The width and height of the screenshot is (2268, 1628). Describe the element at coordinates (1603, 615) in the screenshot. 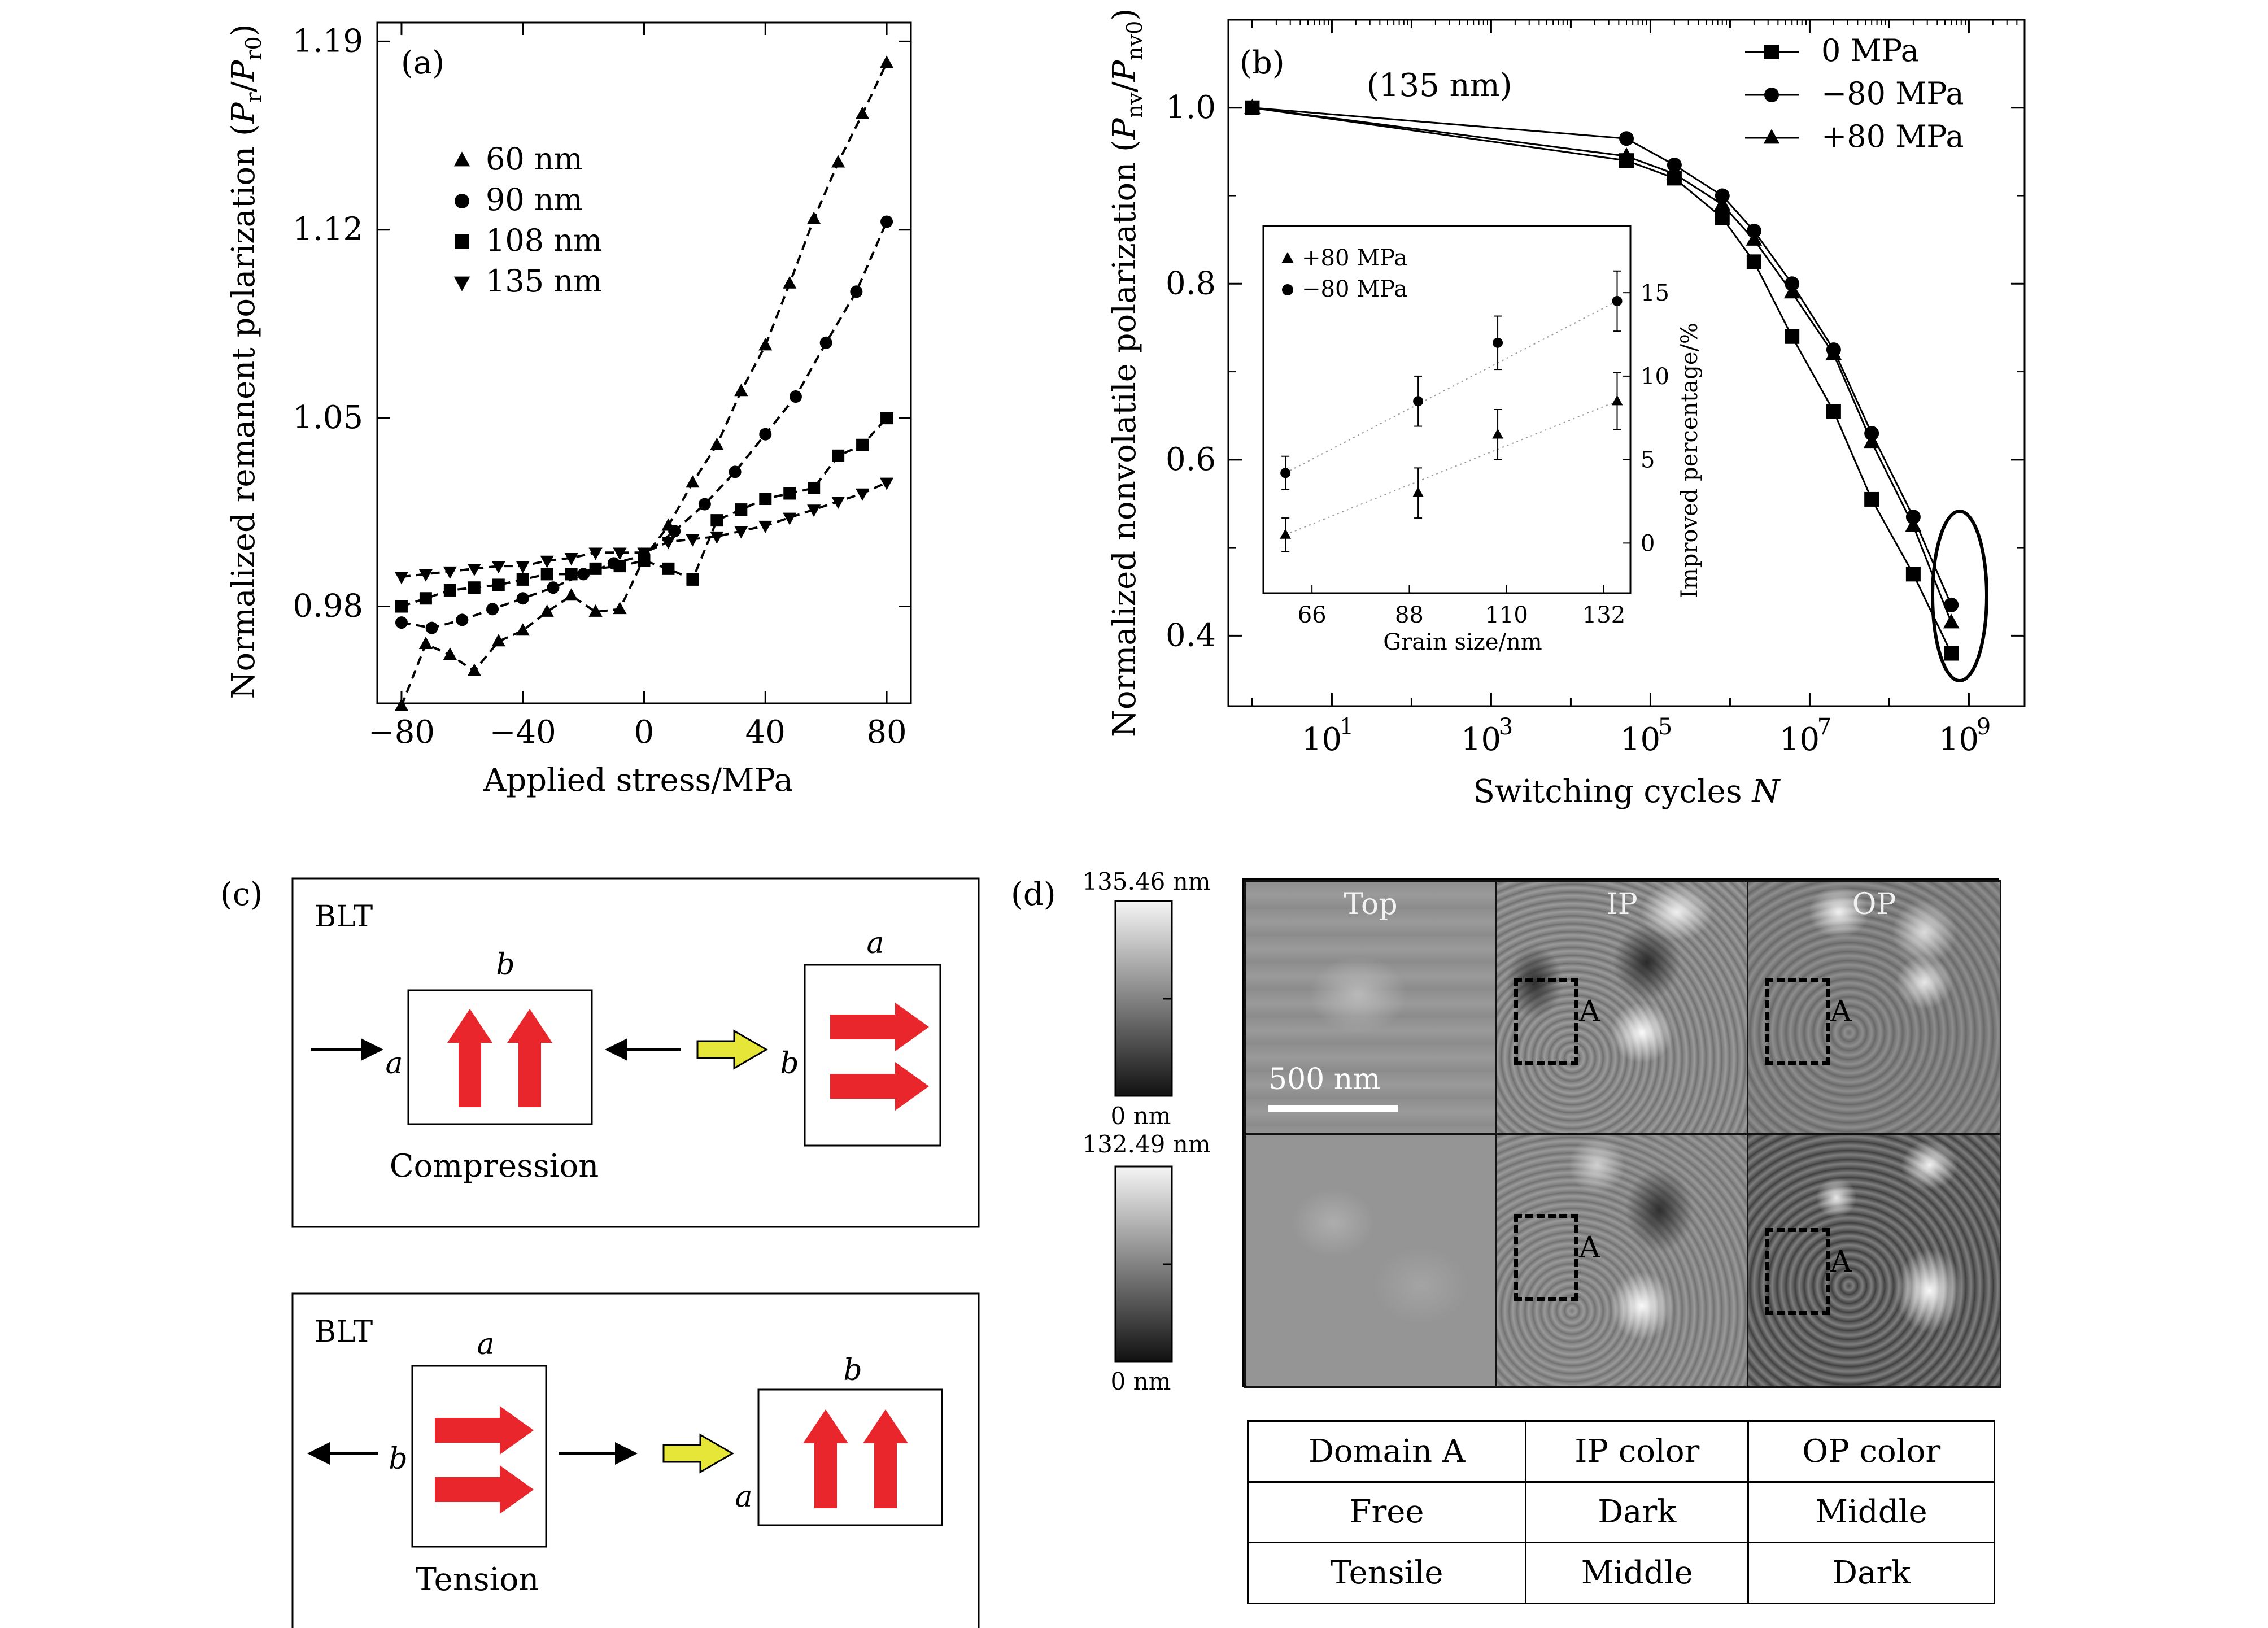

I see `x-tick-label: 132` at that location.